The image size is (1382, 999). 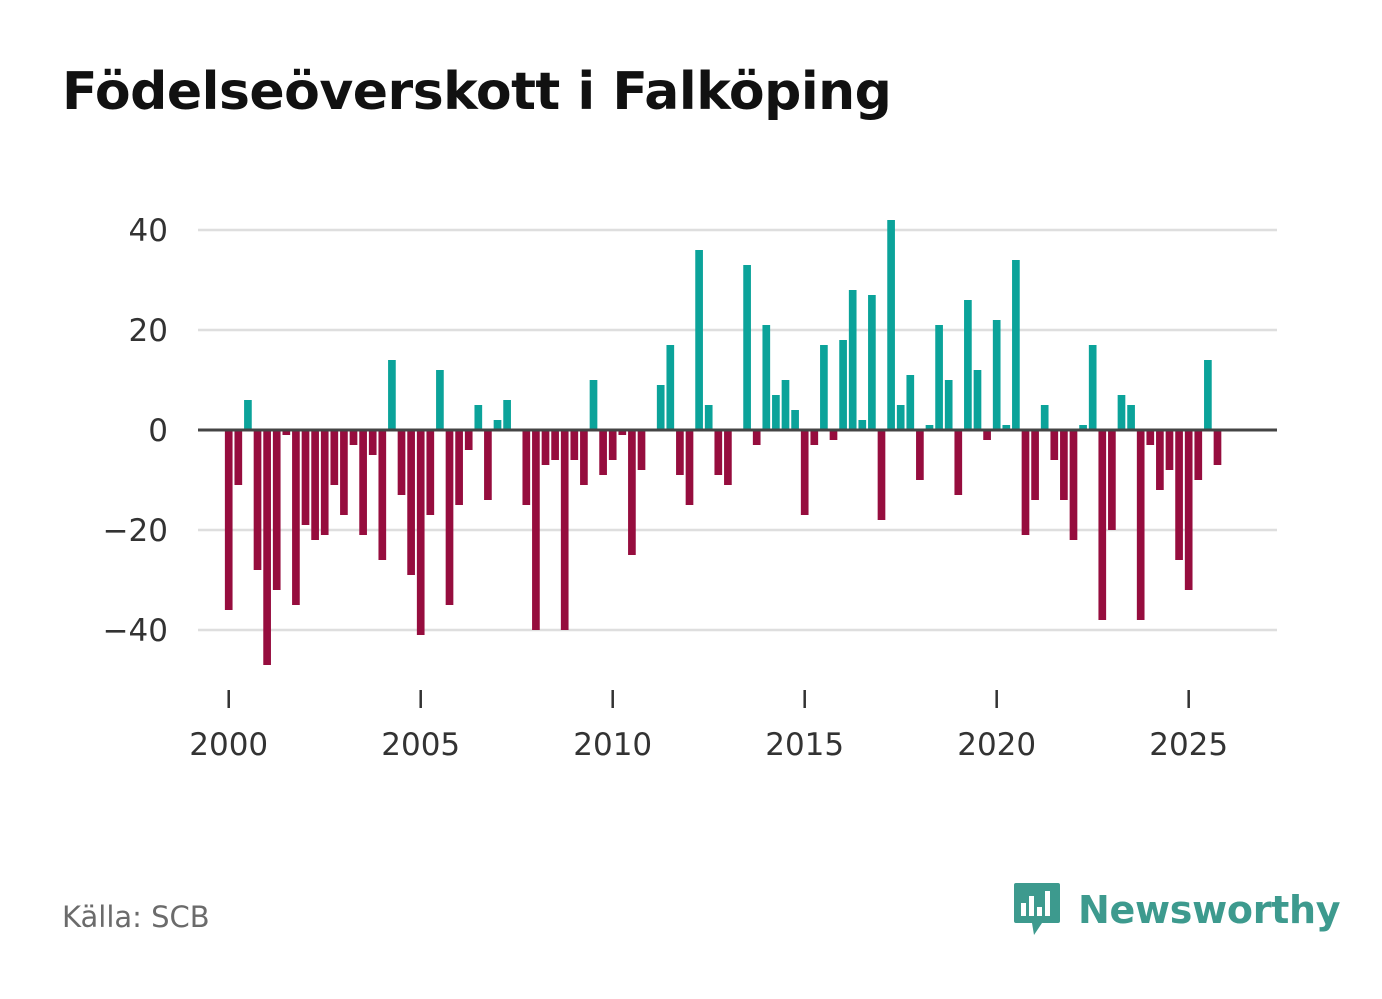 I want to click on brand-name: Newsworthy, so click(x=1209, y=910).